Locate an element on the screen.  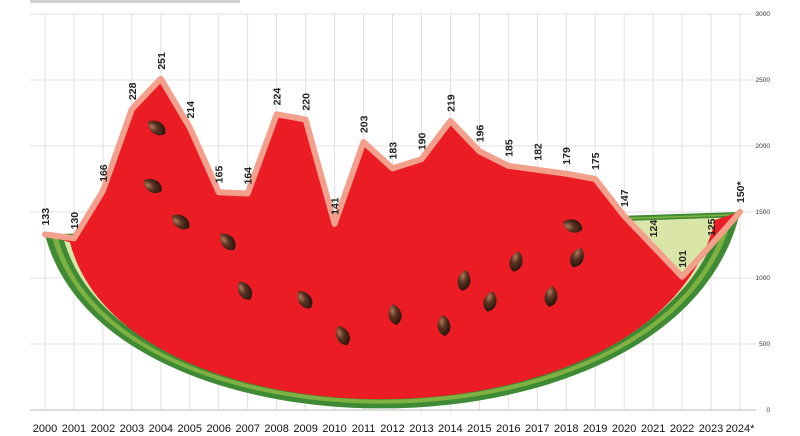
data-label: 183 is located at coordinates (393, 151).